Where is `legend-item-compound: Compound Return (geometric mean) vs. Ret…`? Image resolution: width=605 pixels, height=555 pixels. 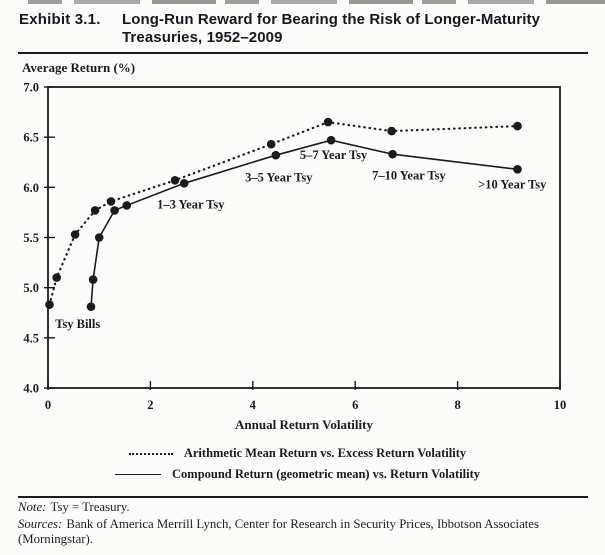 legend-item-compound: Compound Return (geometric mean) vs. Ret… is located at coordinates (297, 474).